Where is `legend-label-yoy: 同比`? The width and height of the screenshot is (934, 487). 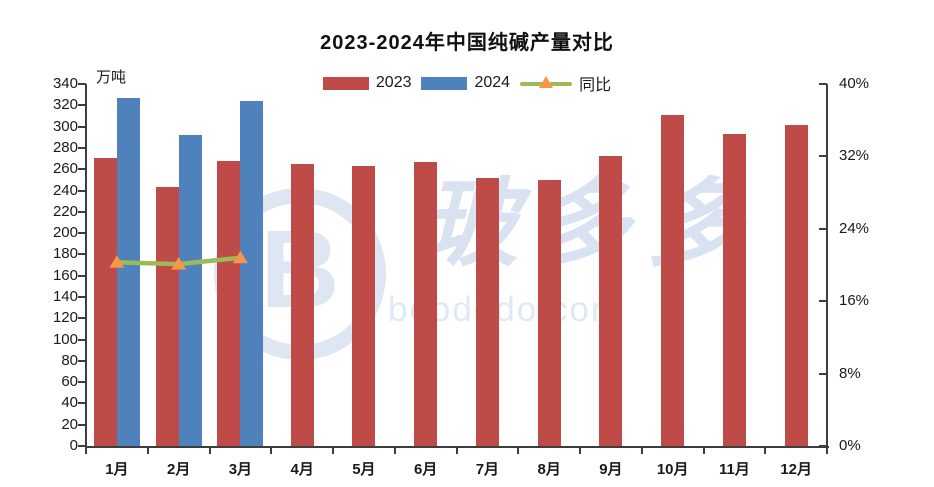
legend-label-yoy: 同比 is located at coordinates (595, 85).